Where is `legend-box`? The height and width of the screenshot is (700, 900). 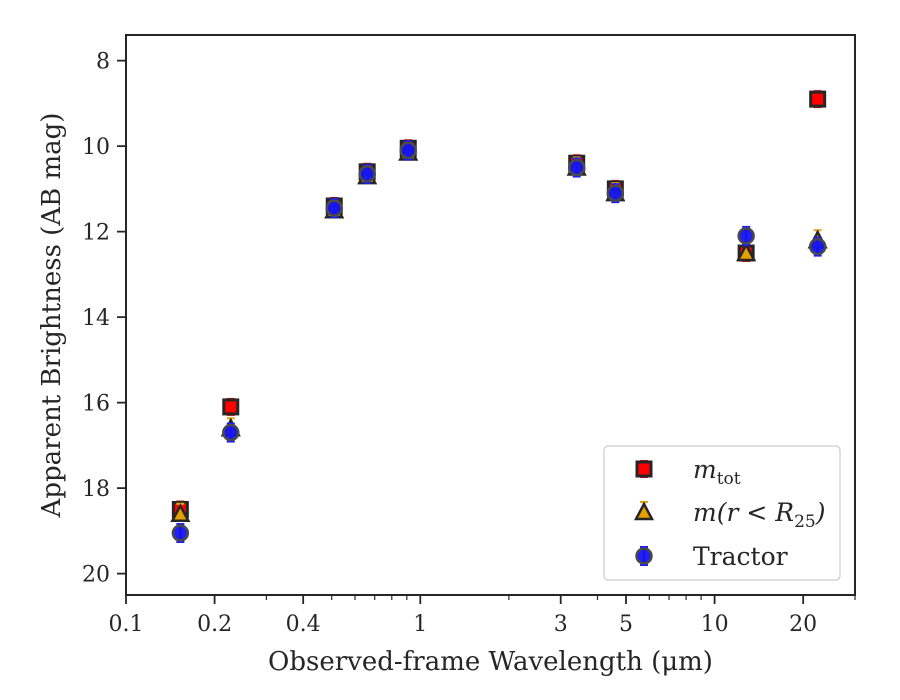 legend-box is located at coordinates (722, 513).